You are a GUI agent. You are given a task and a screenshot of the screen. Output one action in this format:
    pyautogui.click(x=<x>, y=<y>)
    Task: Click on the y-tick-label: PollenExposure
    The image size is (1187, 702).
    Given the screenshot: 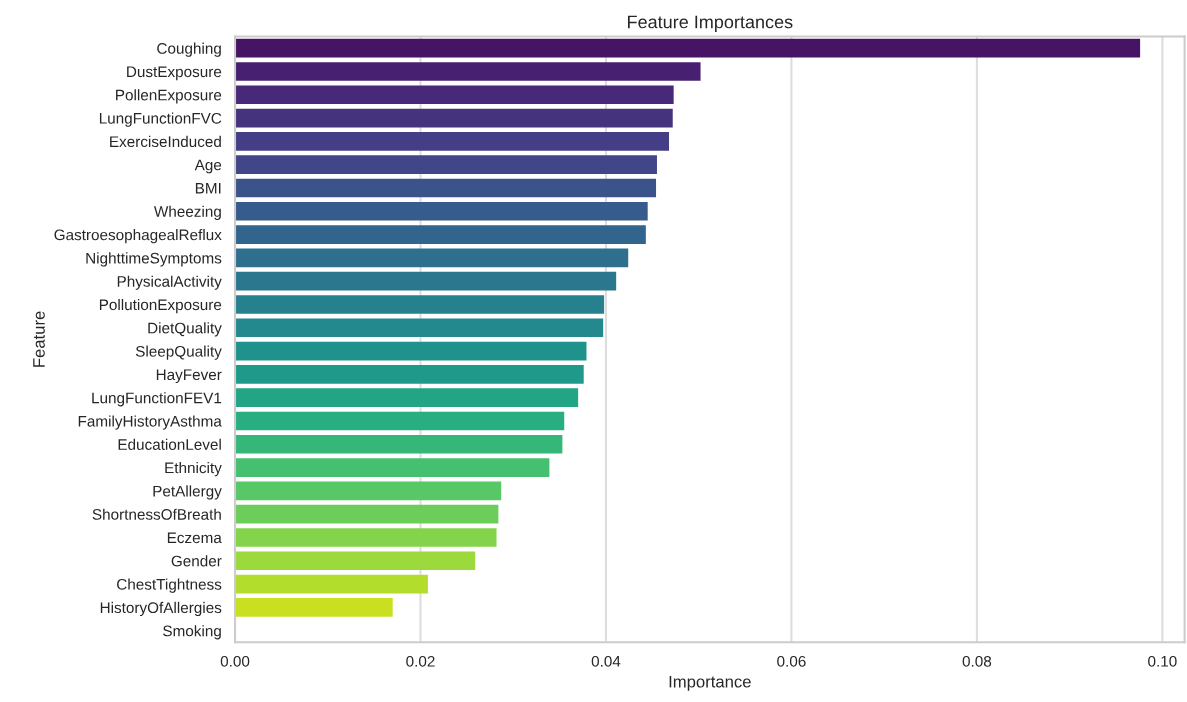 What is the action you would take?
    pyautogui.click(x=169, y=96)
    